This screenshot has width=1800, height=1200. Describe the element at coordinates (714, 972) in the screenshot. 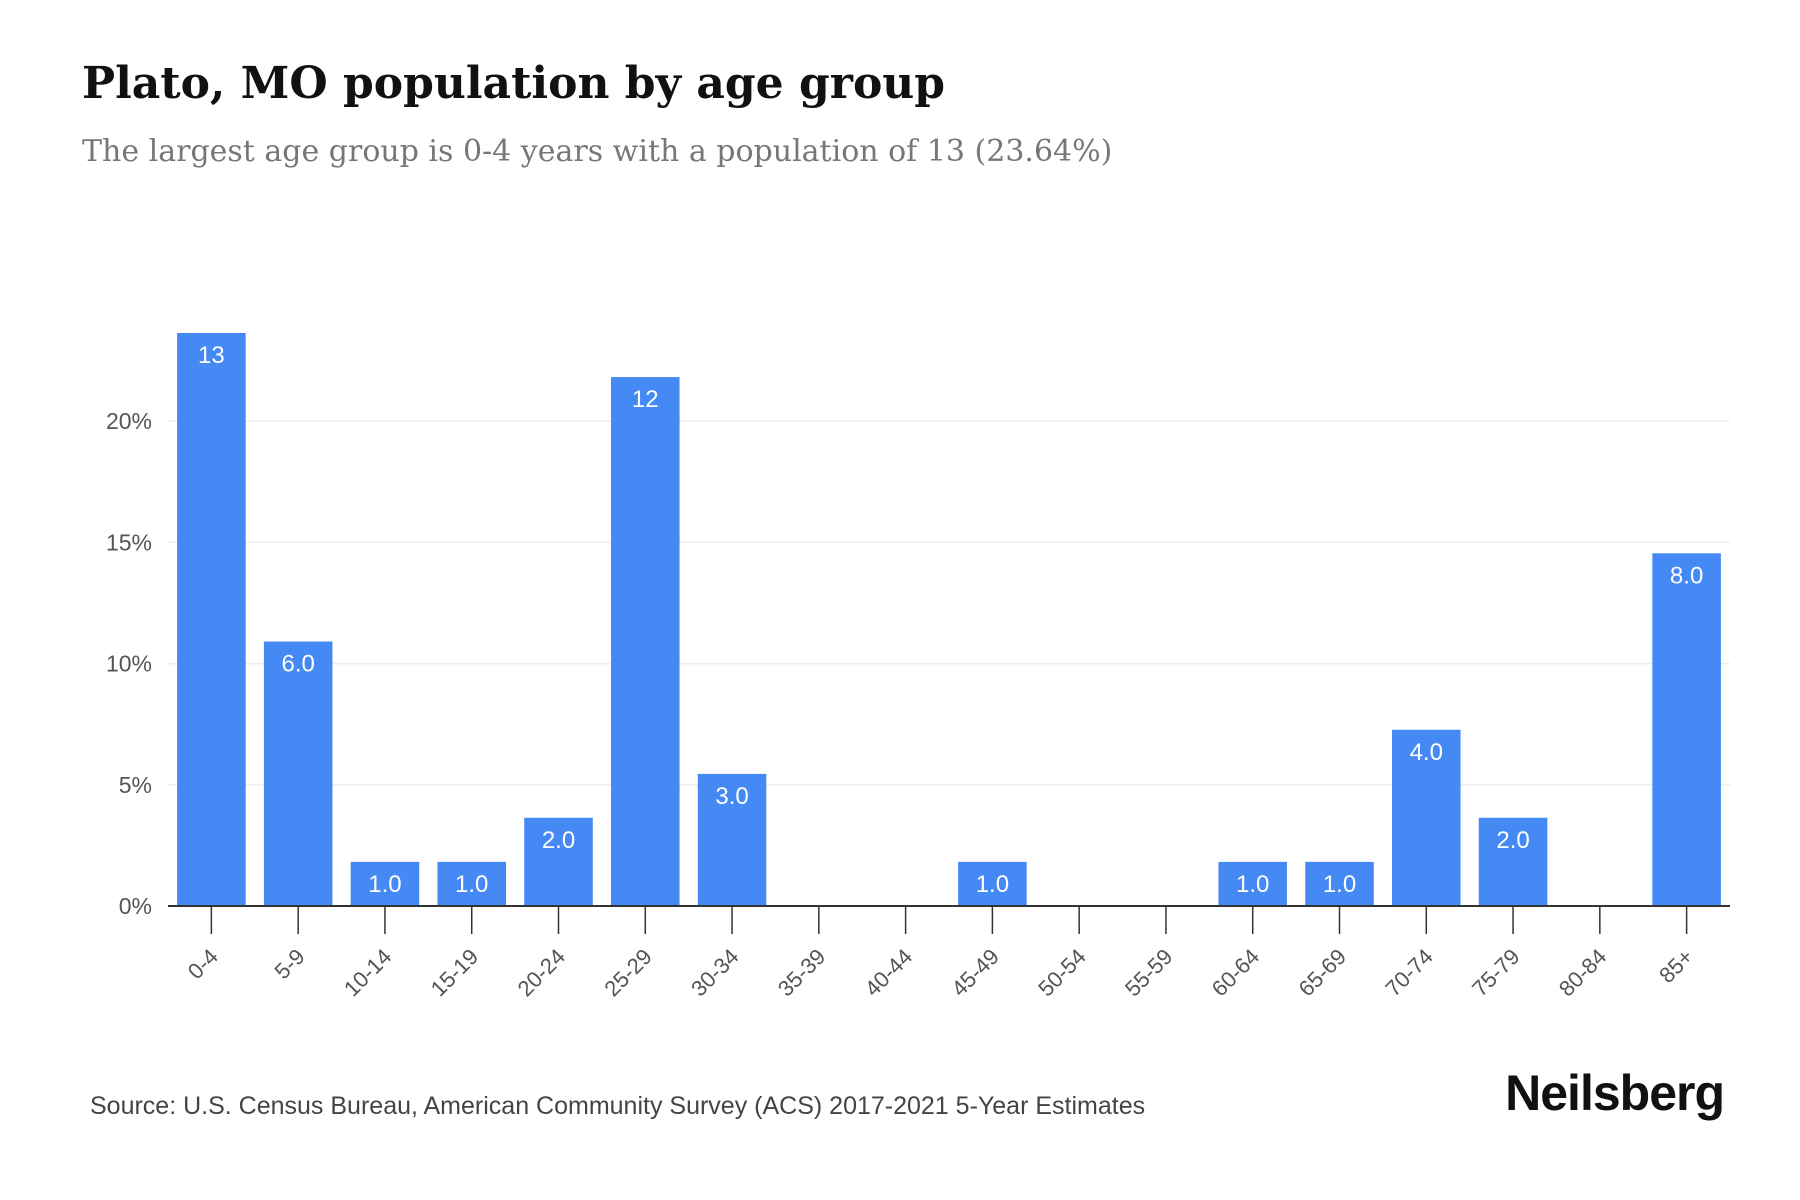

I see `x-tick-label: 30-34` at that location.